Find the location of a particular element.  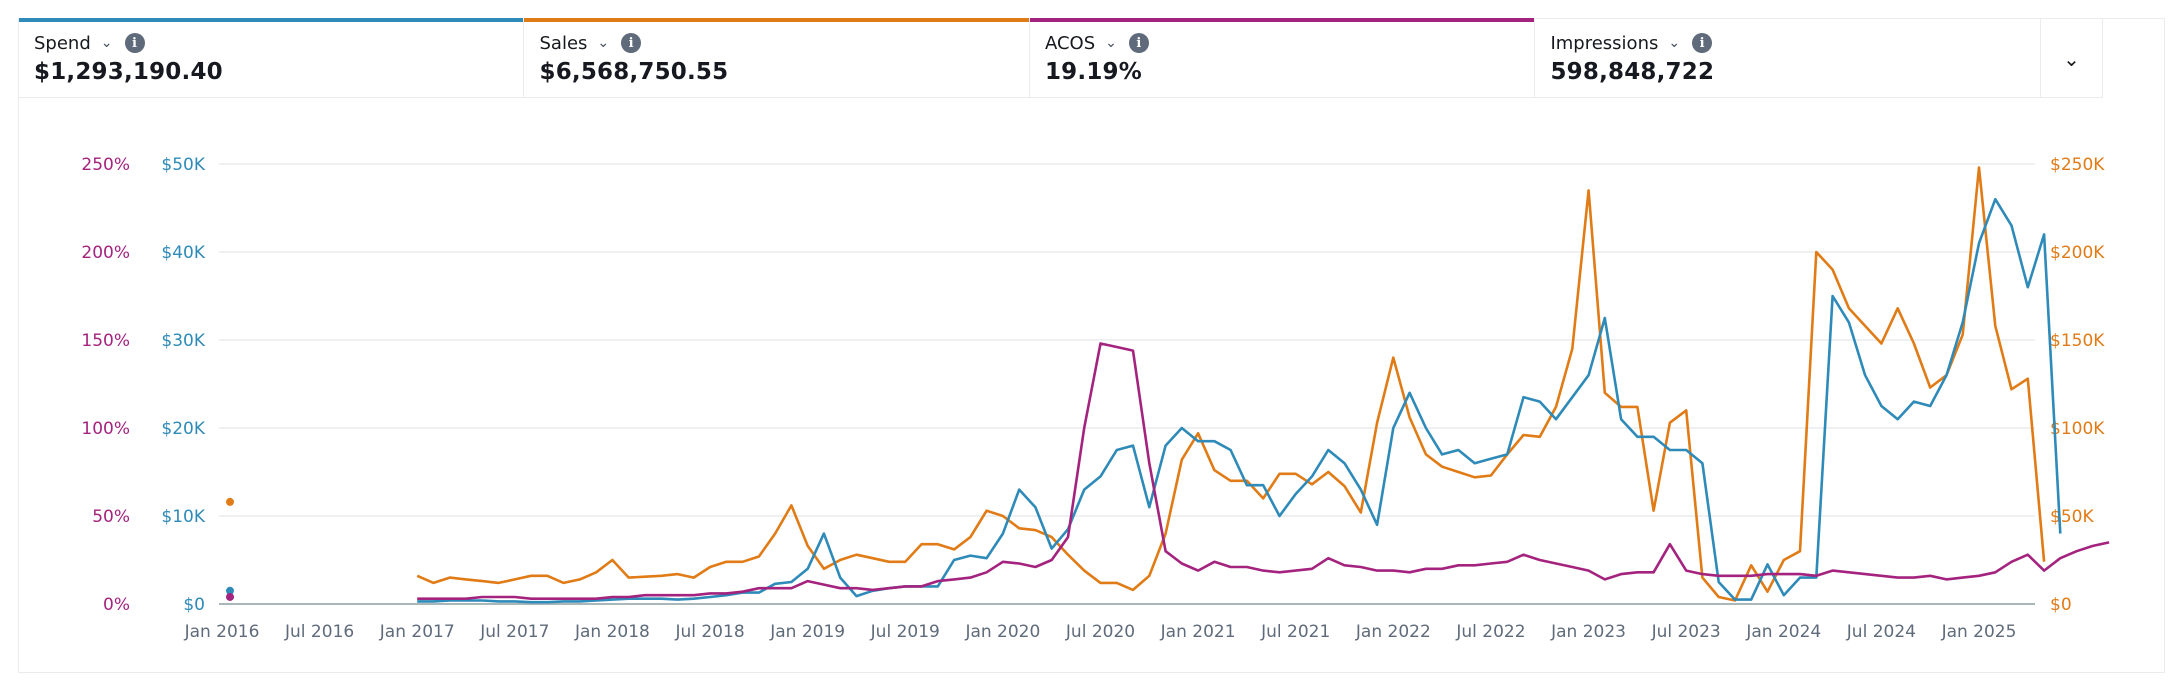

expand-metrics-button: ⌄ is located at coordinates (2071, 58).